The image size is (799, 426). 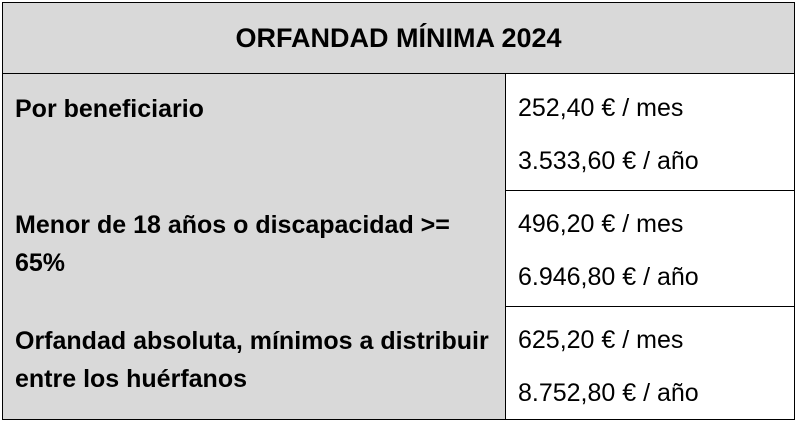 I want to click on monthly-amount: 496,20 € / mes, so click(x=601, y=224).